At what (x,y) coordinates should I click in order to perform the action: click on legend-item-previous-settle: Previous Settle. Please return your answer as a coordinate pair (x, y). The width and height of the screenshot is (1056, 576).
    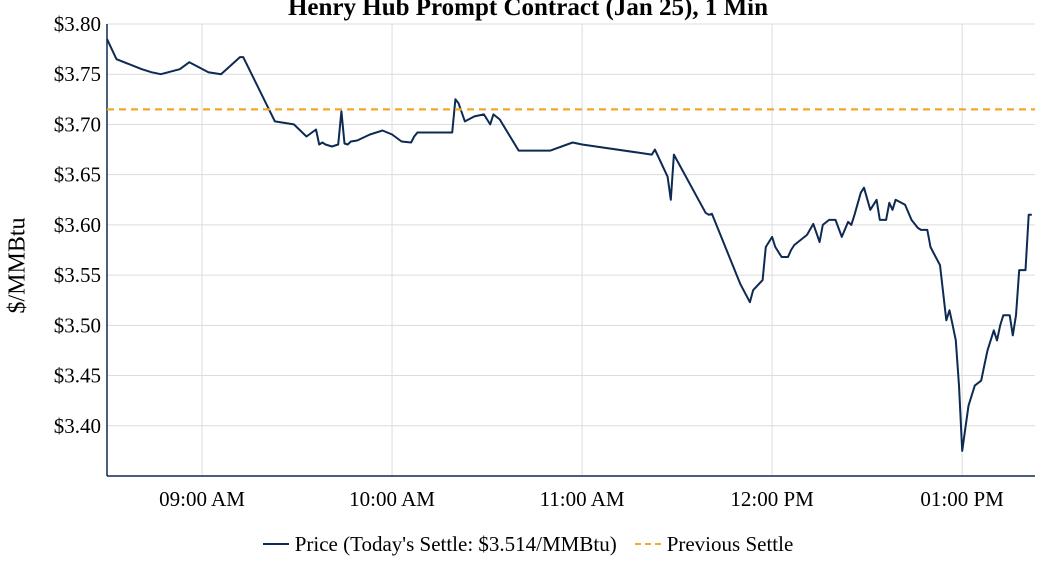
    Looking at the image, I should click on (714, 544).